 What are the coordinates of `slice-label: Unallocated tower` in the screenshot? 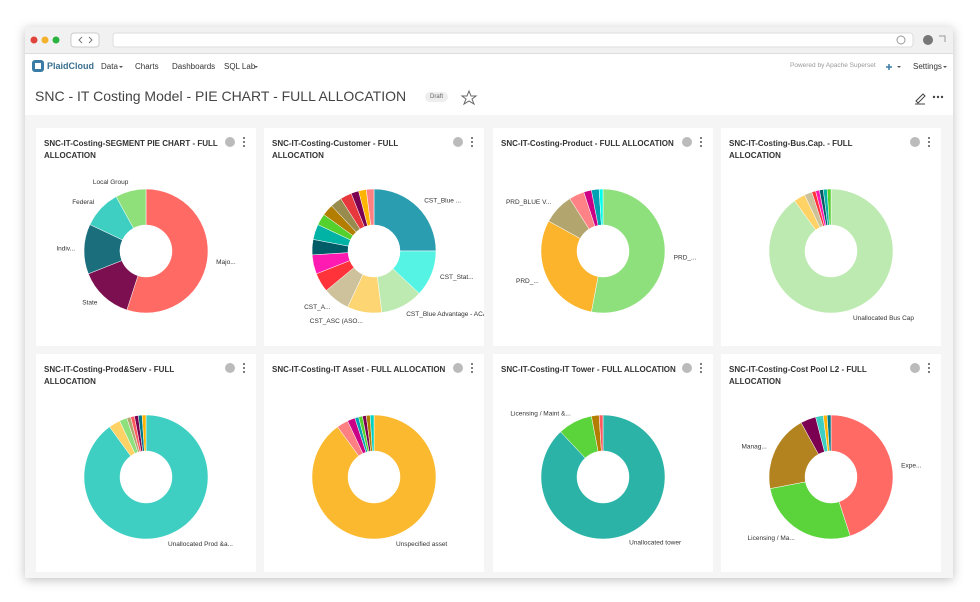 It's located at (655, 543).